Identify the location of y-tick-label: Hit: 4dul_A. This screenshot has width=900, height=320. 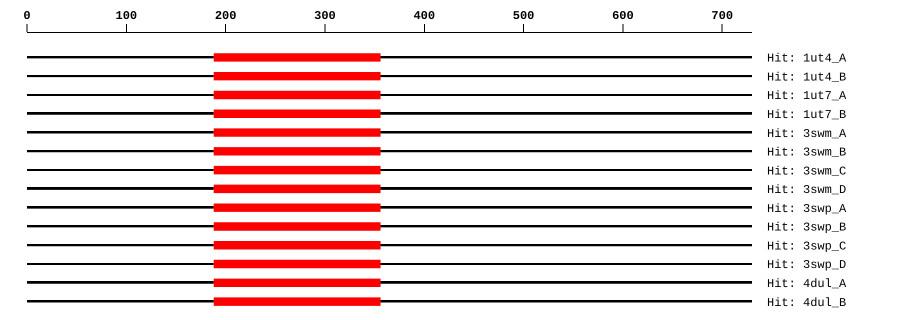
(807, 284).